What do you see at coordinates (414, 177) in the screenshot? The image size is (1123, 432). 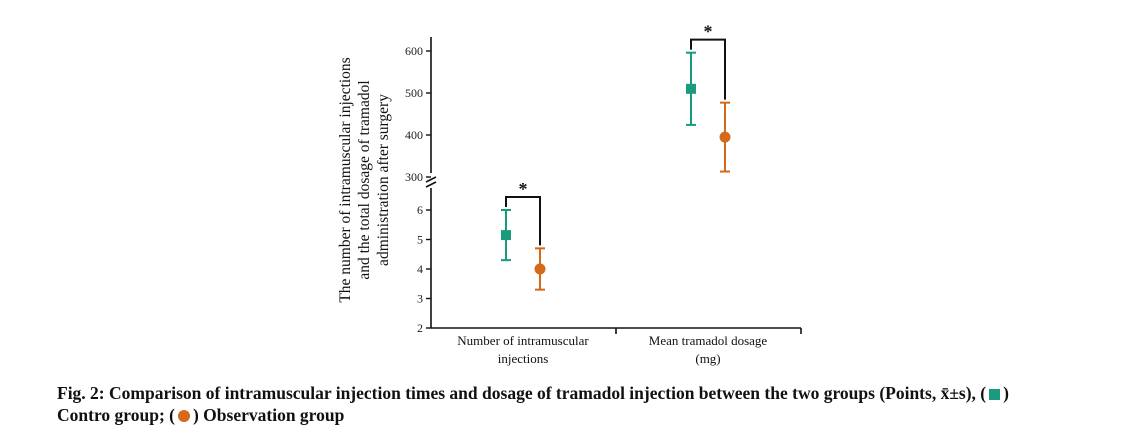 I see `y-tick-label: 300` at bounding box center [414, 177].